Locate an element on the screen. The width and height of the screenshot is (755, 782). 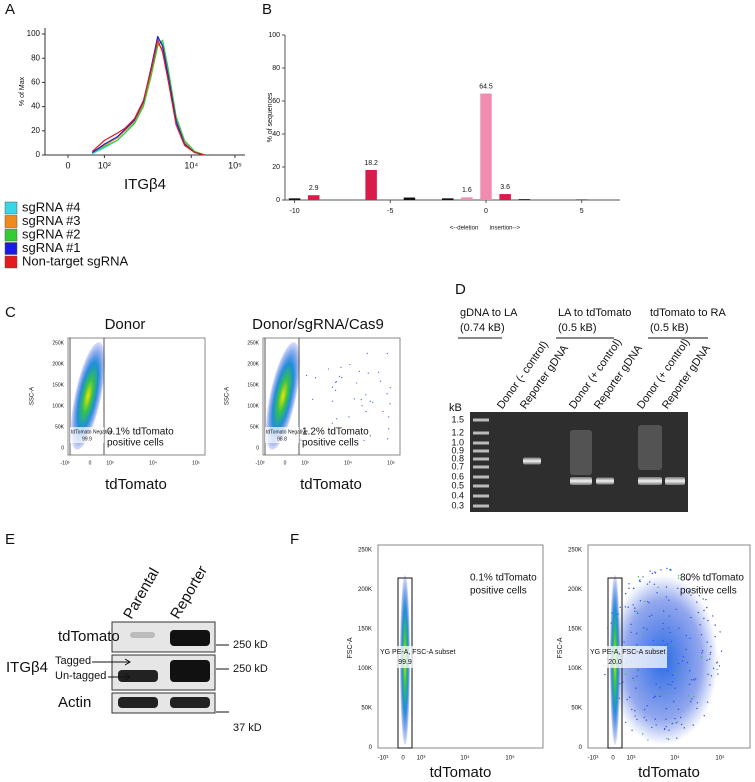
y-tick-label: 20 is located at coordinates (276, 167).